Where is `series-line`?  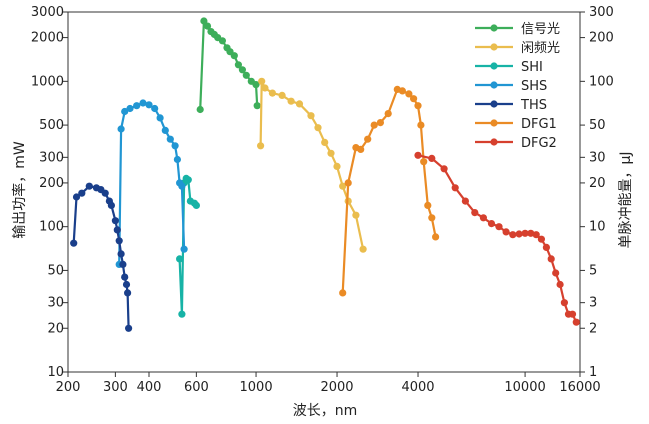
series-line is located at coordinates (312, 165).